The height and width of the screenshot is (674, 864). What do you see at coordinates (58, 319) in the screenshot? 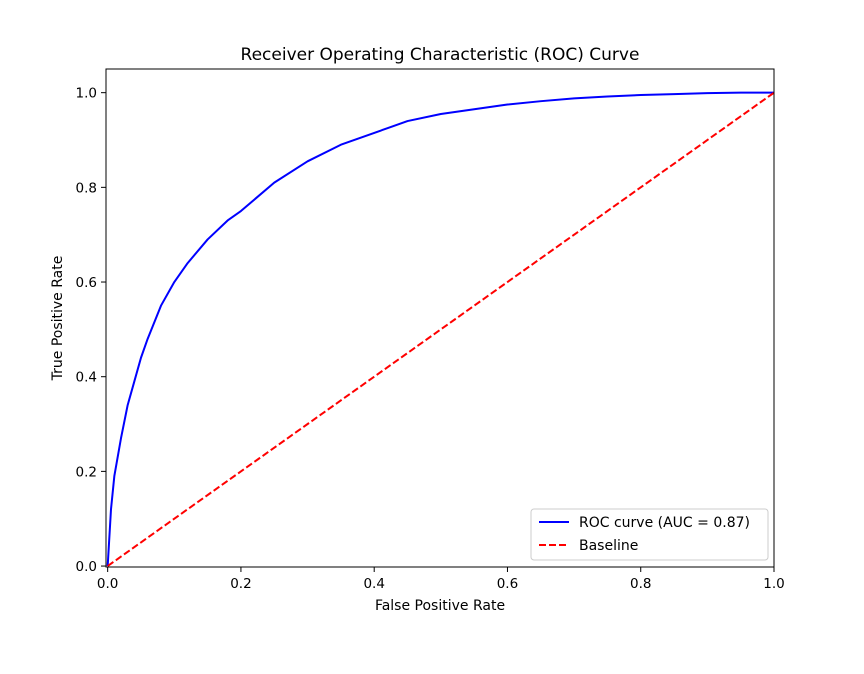
I see `y-axis-label: True Positive Rate` at bounding box center [58, 319].